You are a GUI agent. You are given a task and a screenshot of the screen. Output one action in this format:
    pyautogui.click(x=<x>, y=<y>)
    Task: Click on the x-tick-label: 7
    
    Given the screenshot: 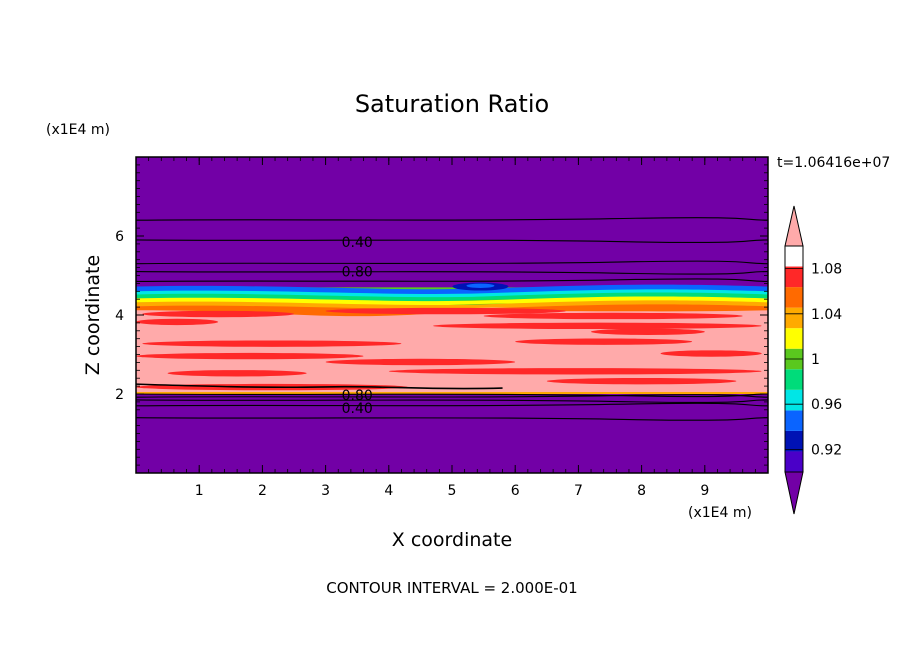 What is the action you would take?
    pyautogui.click(x=578, y=491)
    